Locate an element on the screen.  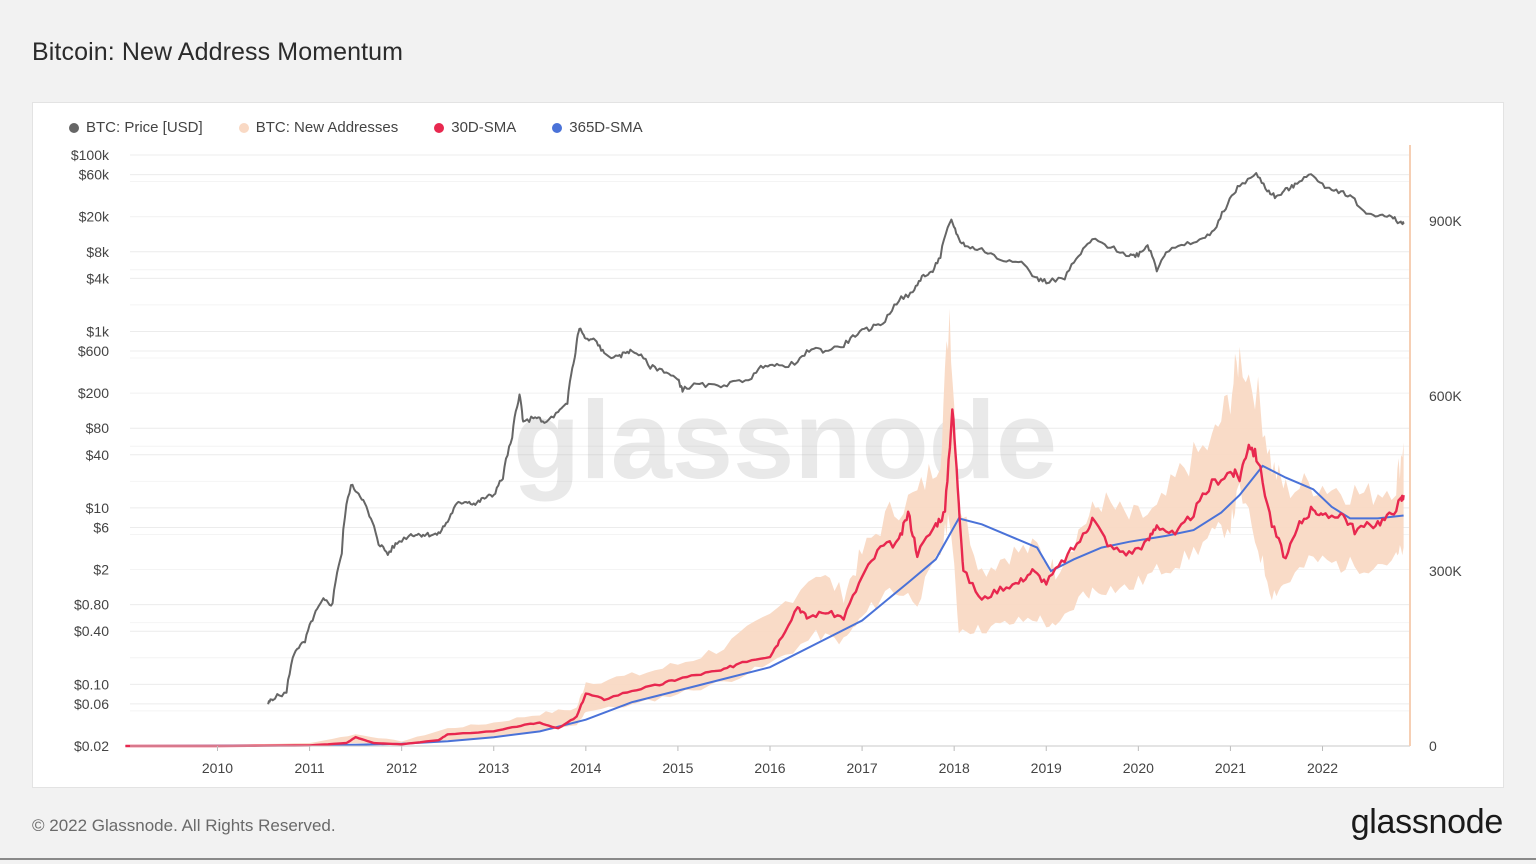
right-tick-label: 300K is located at coordinates (1445, 571).